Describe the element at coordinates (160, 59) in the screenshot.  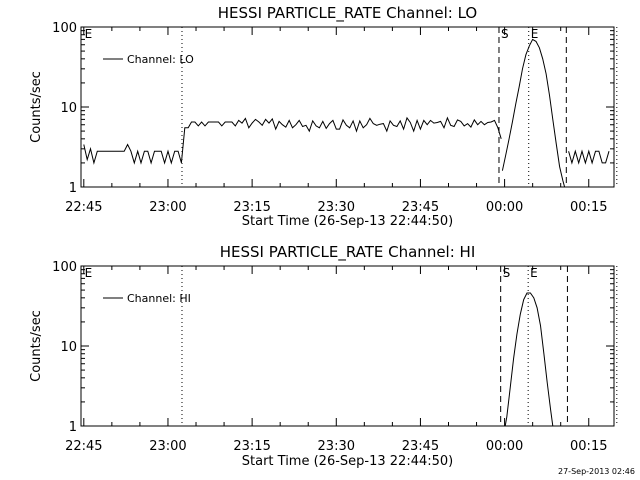
I see `legend-label: Channel: LO` at that location.